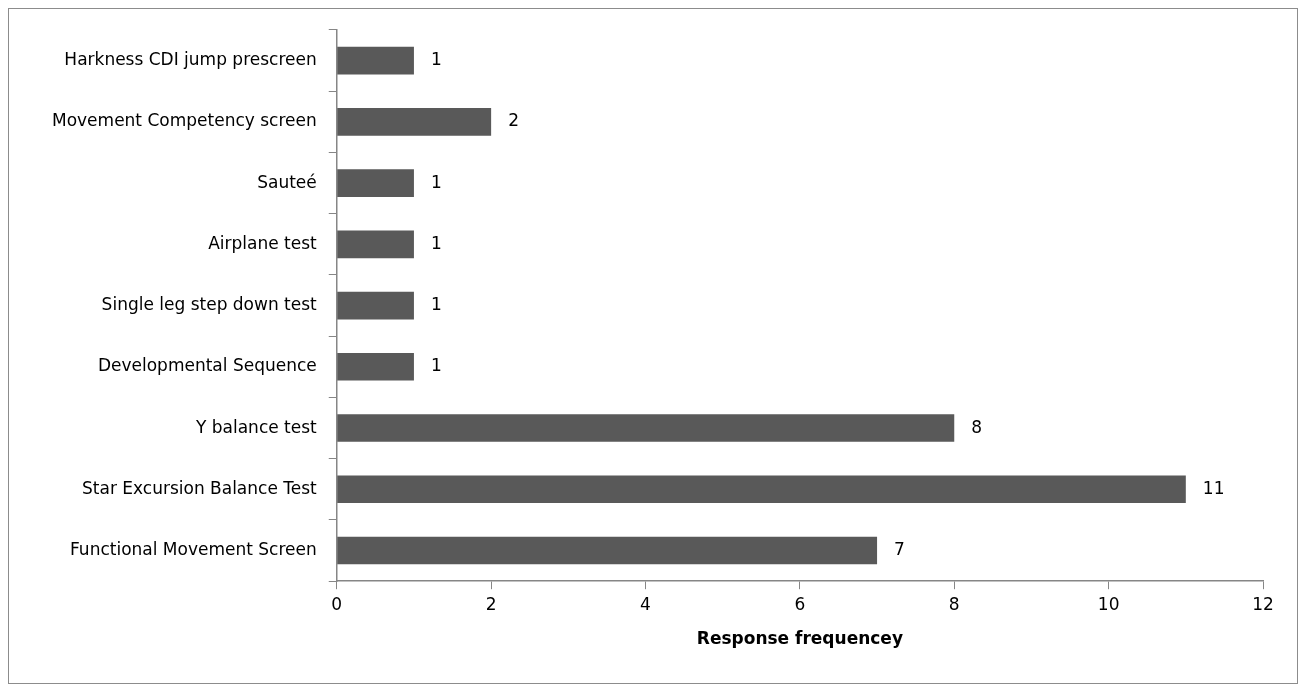  Describe the element at coordinates (256, 426) in the screenshot. I see `y-tick-label: Y balance test` at that location.